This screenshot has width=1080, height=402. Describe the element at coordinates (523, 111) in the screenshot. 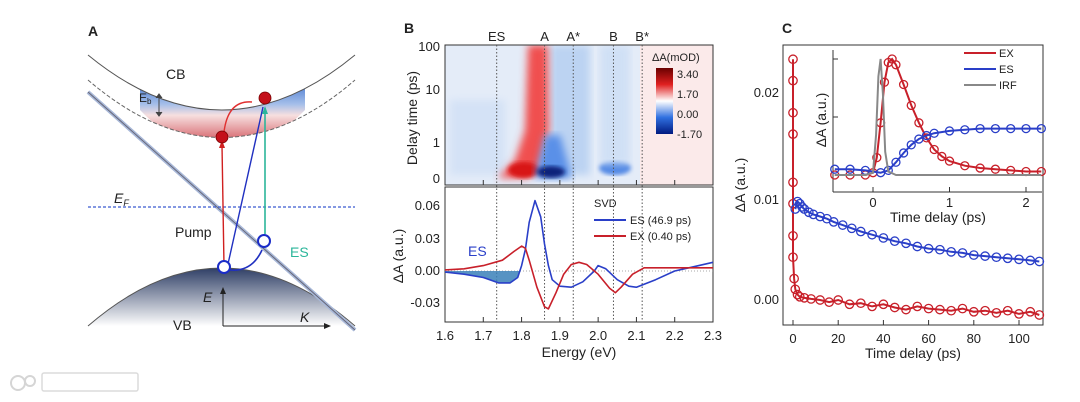

I see `heatmap-red-band` at that location.